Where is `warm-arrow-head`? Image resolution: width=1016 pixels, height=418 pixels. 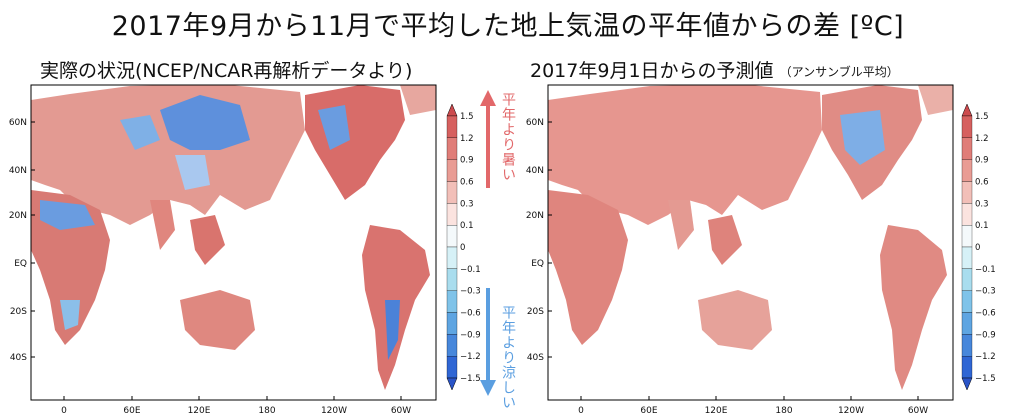 warm-arrow-head is located at coordinates (488, 98).